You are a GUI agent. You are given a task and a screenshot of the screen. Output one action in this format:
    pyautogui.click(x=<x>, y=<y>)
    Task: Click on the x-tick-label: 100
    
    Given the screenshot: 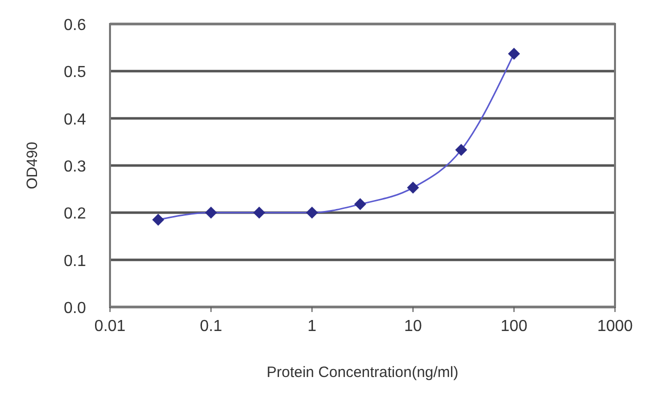 What is the action you would take?
    pyautogui.click(x=514, y=326)
    